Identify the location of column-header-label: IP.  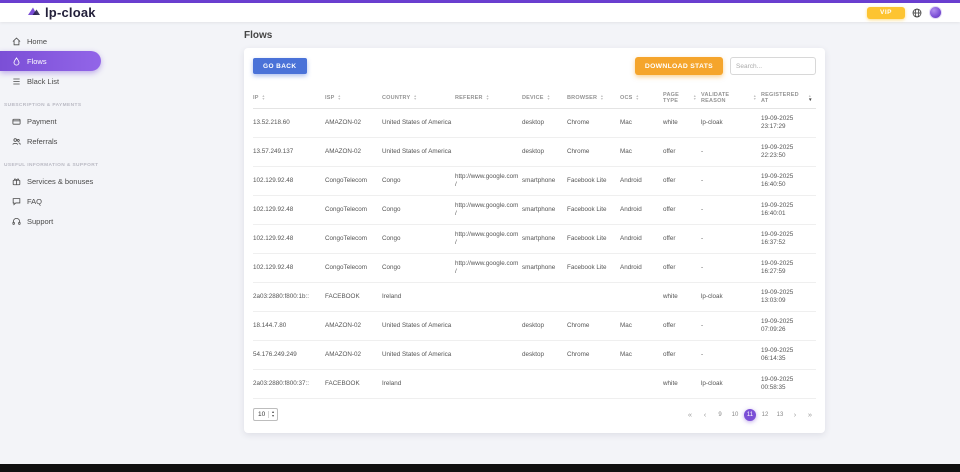
(256, 98).